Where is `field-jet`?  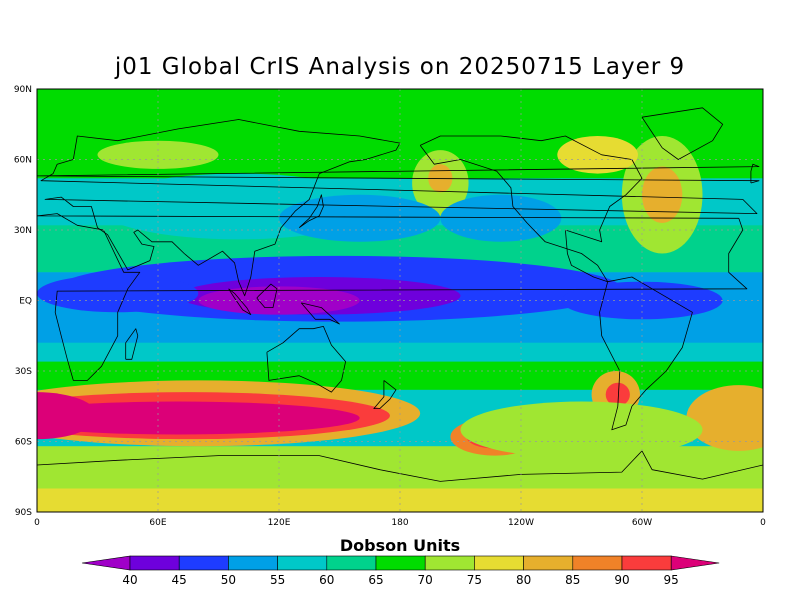
field-jet is located at coordinates (360, 218).